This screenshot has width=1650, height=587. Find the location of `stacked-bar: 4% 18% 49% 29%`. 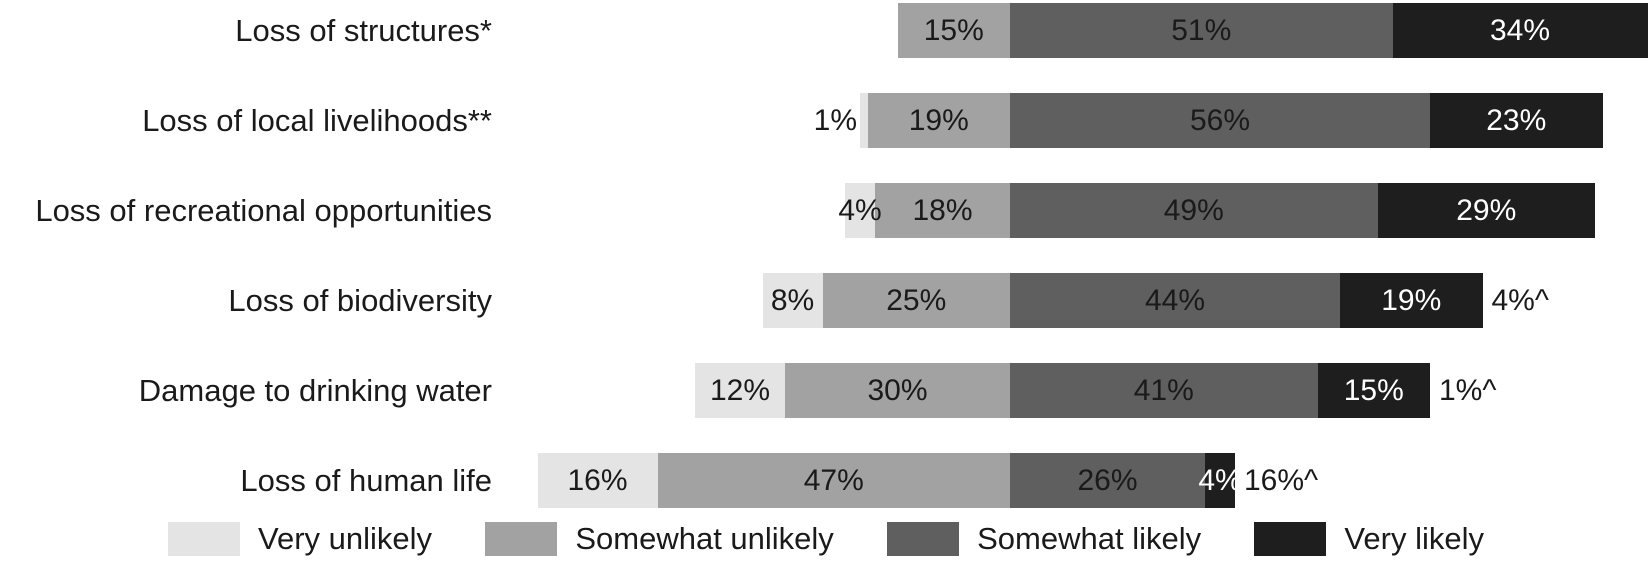

stacked-bar: 4% 18% 49% 29% is located at coordinates (1216, 210).